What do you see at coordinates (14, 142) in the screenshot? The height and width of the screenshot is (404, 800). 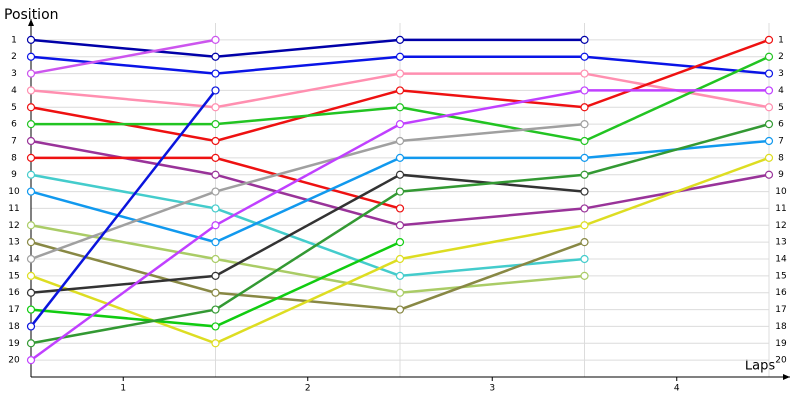 I see `y-tick-label: 7` at bounding box center [14, 142].